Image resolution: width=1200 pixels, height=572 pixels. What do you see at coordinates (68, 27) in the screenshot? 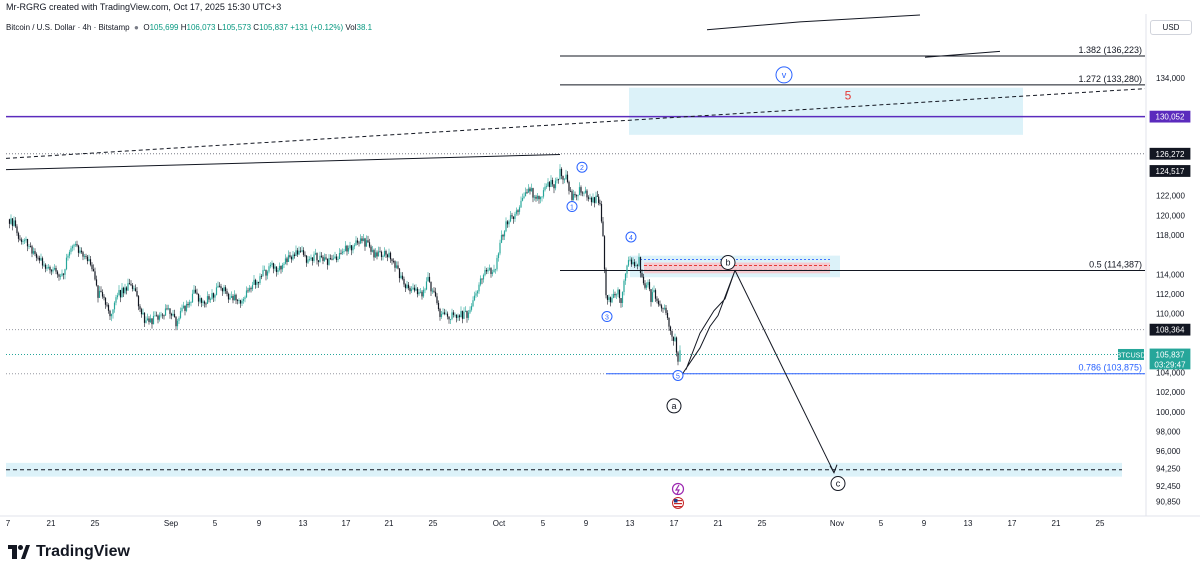
I see `symbol-name: Bitcoin / U.S. Dollar · 4h · Bitstamp` at bounding box center [68, 27].